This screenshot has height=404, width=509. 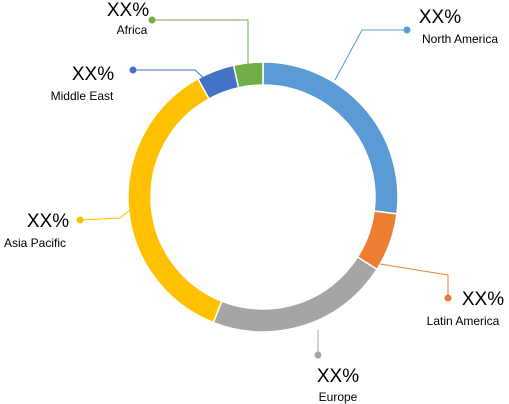 What do you see at coordinates (460, 39) in the screenshot?
I see `category-label: North America` at bounding box center [460, 39].